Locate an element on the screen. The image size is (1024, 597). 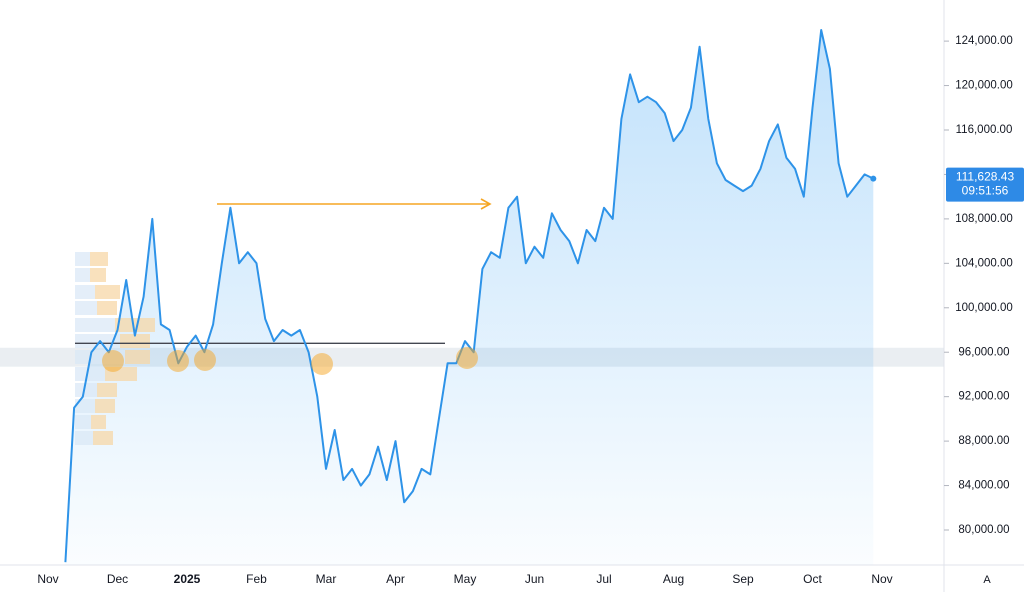
x-tick-label: Apr is located at coordinates (395, 579).